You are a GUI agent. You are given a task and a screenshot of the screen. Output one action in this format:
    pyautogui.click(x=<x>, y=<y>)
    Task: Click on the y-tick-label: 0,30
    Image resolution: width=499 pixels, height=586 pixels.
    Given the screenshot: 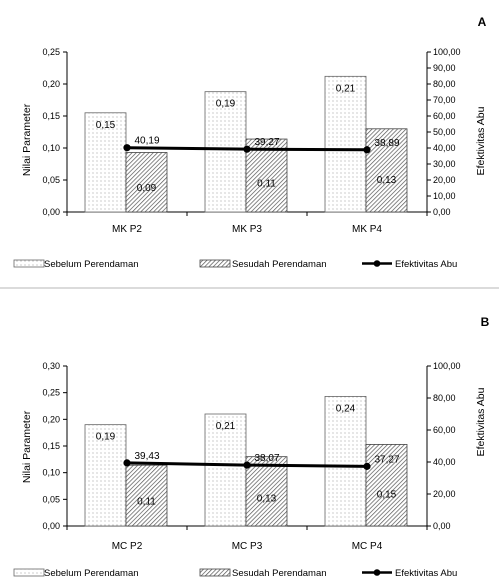 What is the action you would take?
    pyautogui.click(x=51, y=366)
    